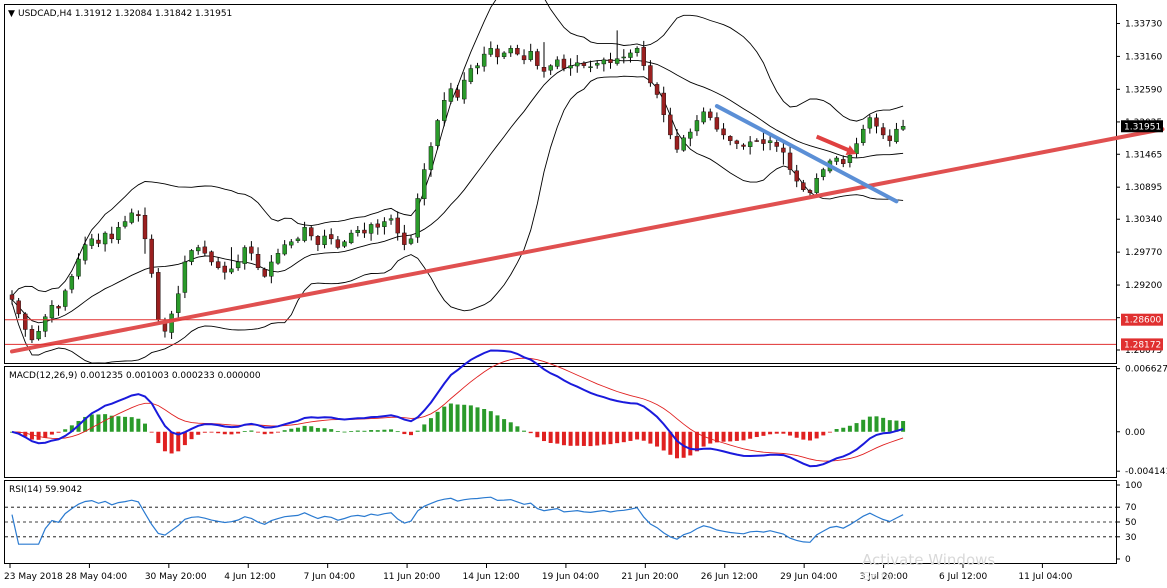 Image resolution: width=1167 pixels, height=588 pixels. Describe the element at coordinates (1131, 508) in the screenshot. I see `rsi-tick-label: 70` at that location.